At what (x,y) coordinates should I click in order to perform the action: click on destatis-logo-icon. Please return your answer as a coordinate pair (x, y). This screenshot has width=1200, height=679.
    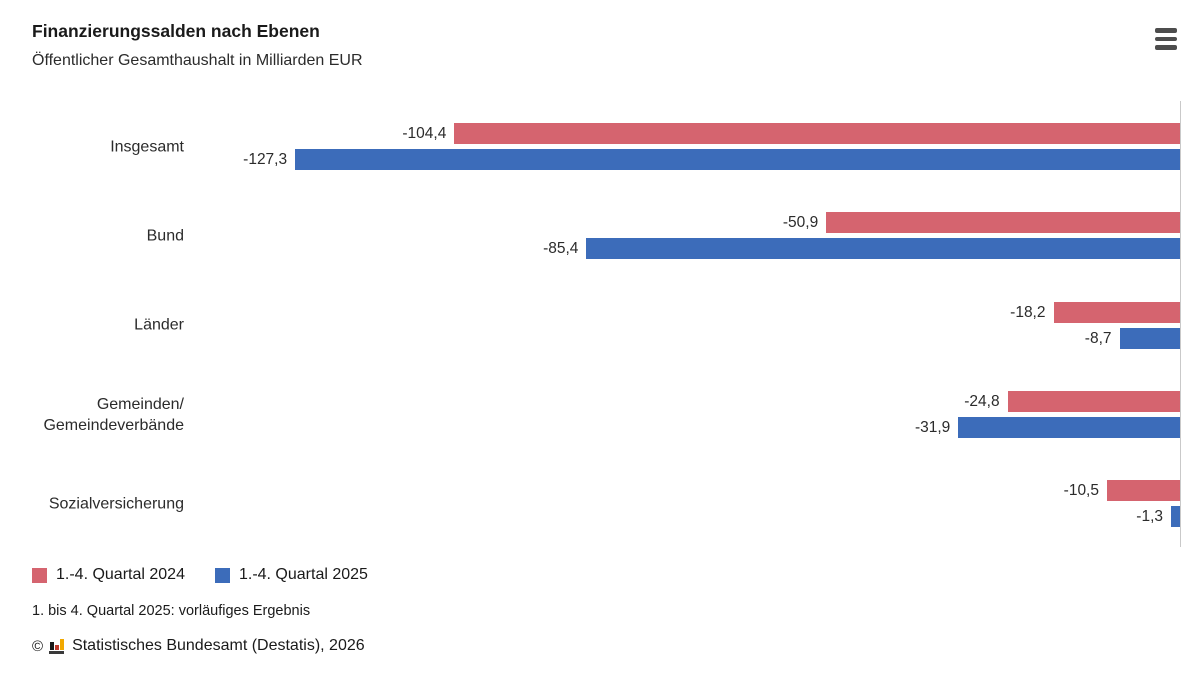
    Looking at the image, I should click on (57, 646).